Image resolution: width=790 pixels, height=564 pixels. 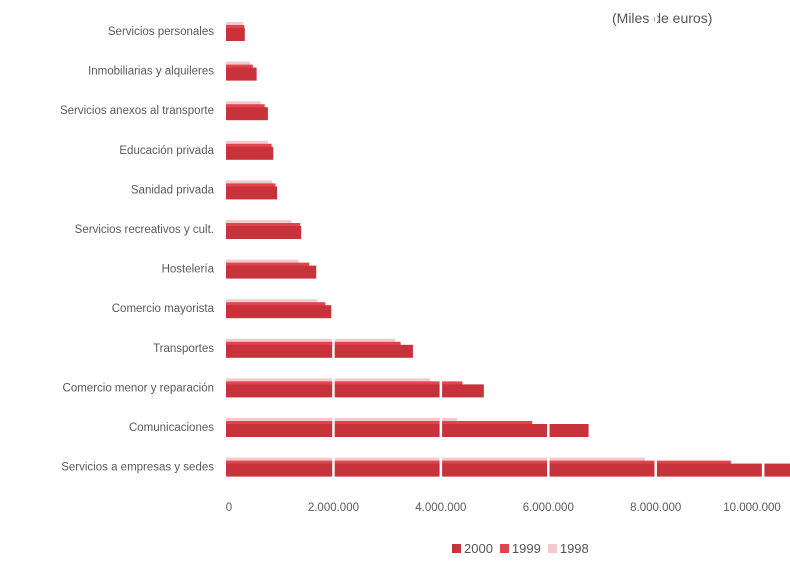 I want to click on bar-2000-comunicaciones, so click(x=407, y=430).